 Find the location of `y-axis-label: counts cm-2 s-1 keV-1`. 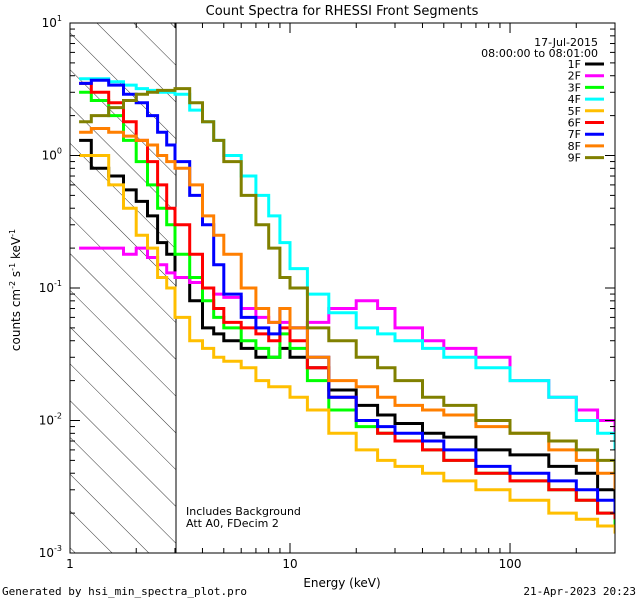

y-axis-label: counts cm-2 s-1 keV-1 is located at coordinates (15, 290).